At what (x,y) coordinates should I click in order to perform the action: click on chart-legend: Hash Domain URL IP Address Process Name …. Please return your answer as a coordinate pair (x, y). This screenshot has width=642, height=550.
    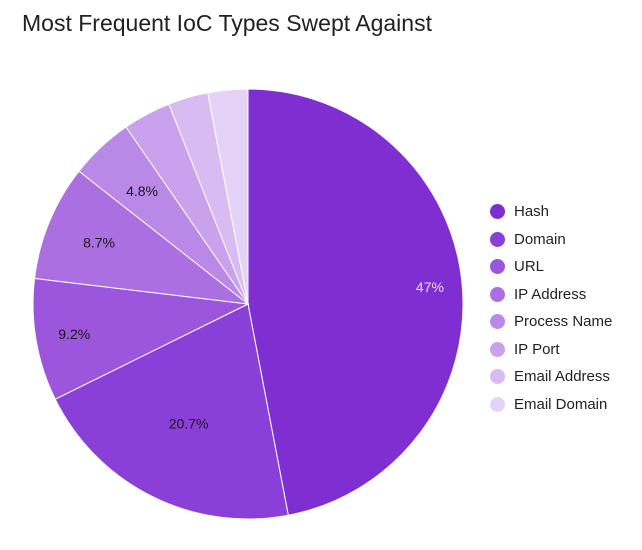
    Looking at the image, I should click on (565, 308).